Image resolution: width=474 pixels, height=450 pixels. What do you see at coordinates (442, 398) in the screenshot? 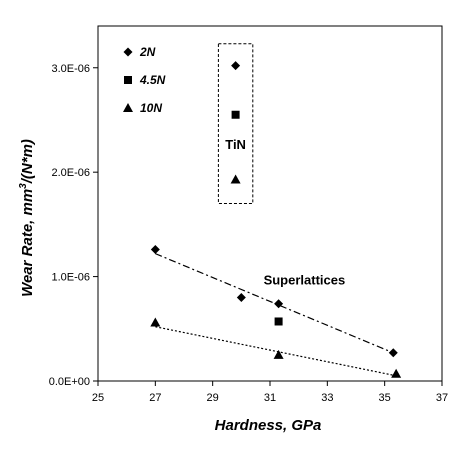
I see `x-tick-label: 37` at bounding box center [442, 398].